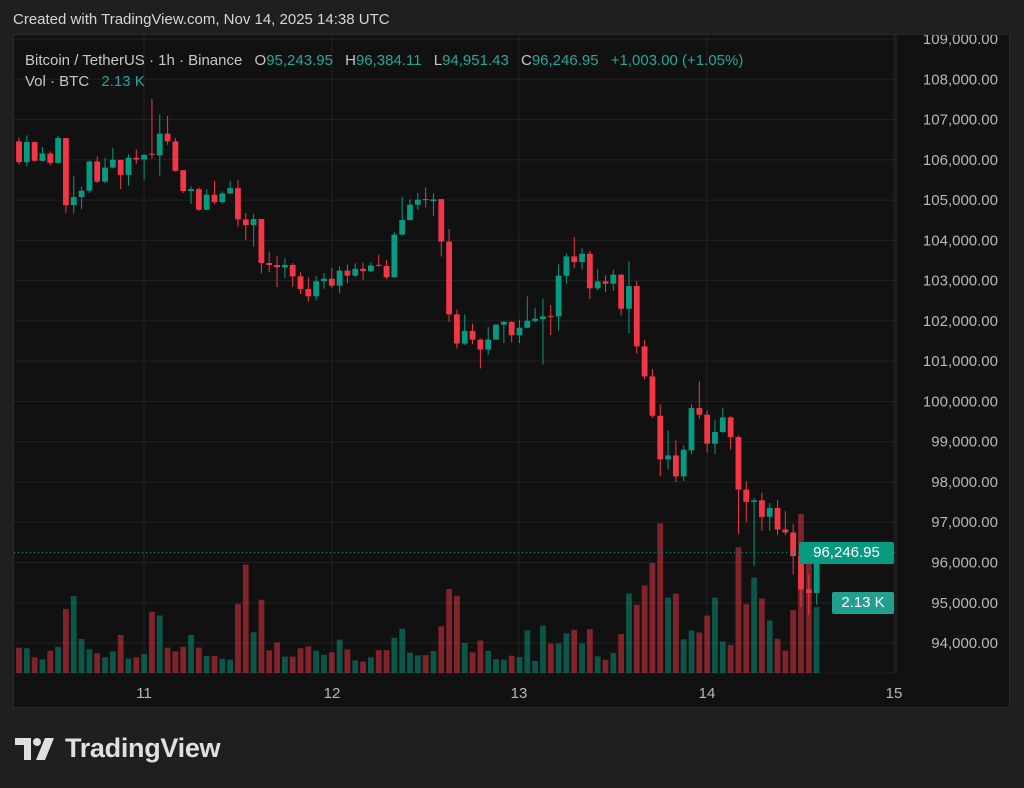 The width and height of the screenshot is (1024, 788). What do you see at coordinates (964, 482) in the screenshot?
I see `price-tick-label: 98,000.00` at bounding box center [964, 482].